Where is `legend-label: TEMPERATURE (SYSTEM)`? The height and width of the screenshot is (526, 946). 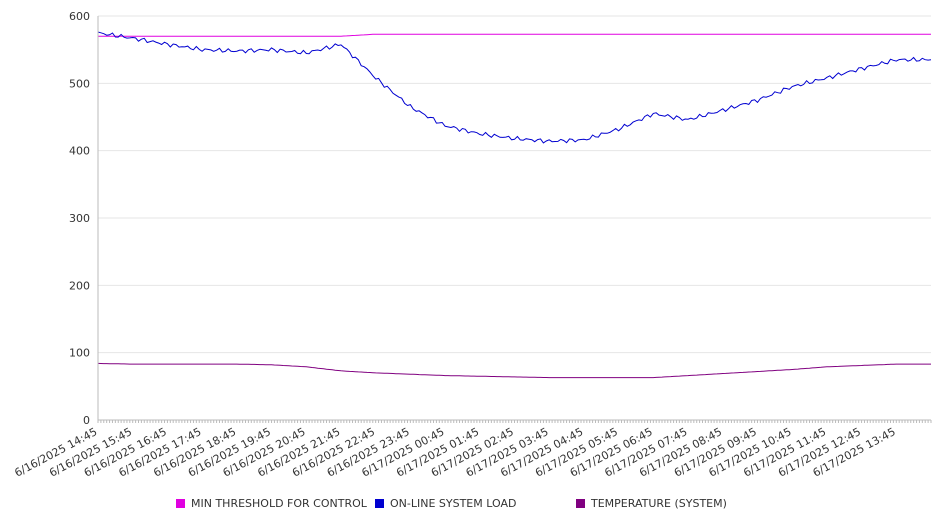 legend-label: TEMPERATURE (SYSTEM) is located at coordinates (659, 503).